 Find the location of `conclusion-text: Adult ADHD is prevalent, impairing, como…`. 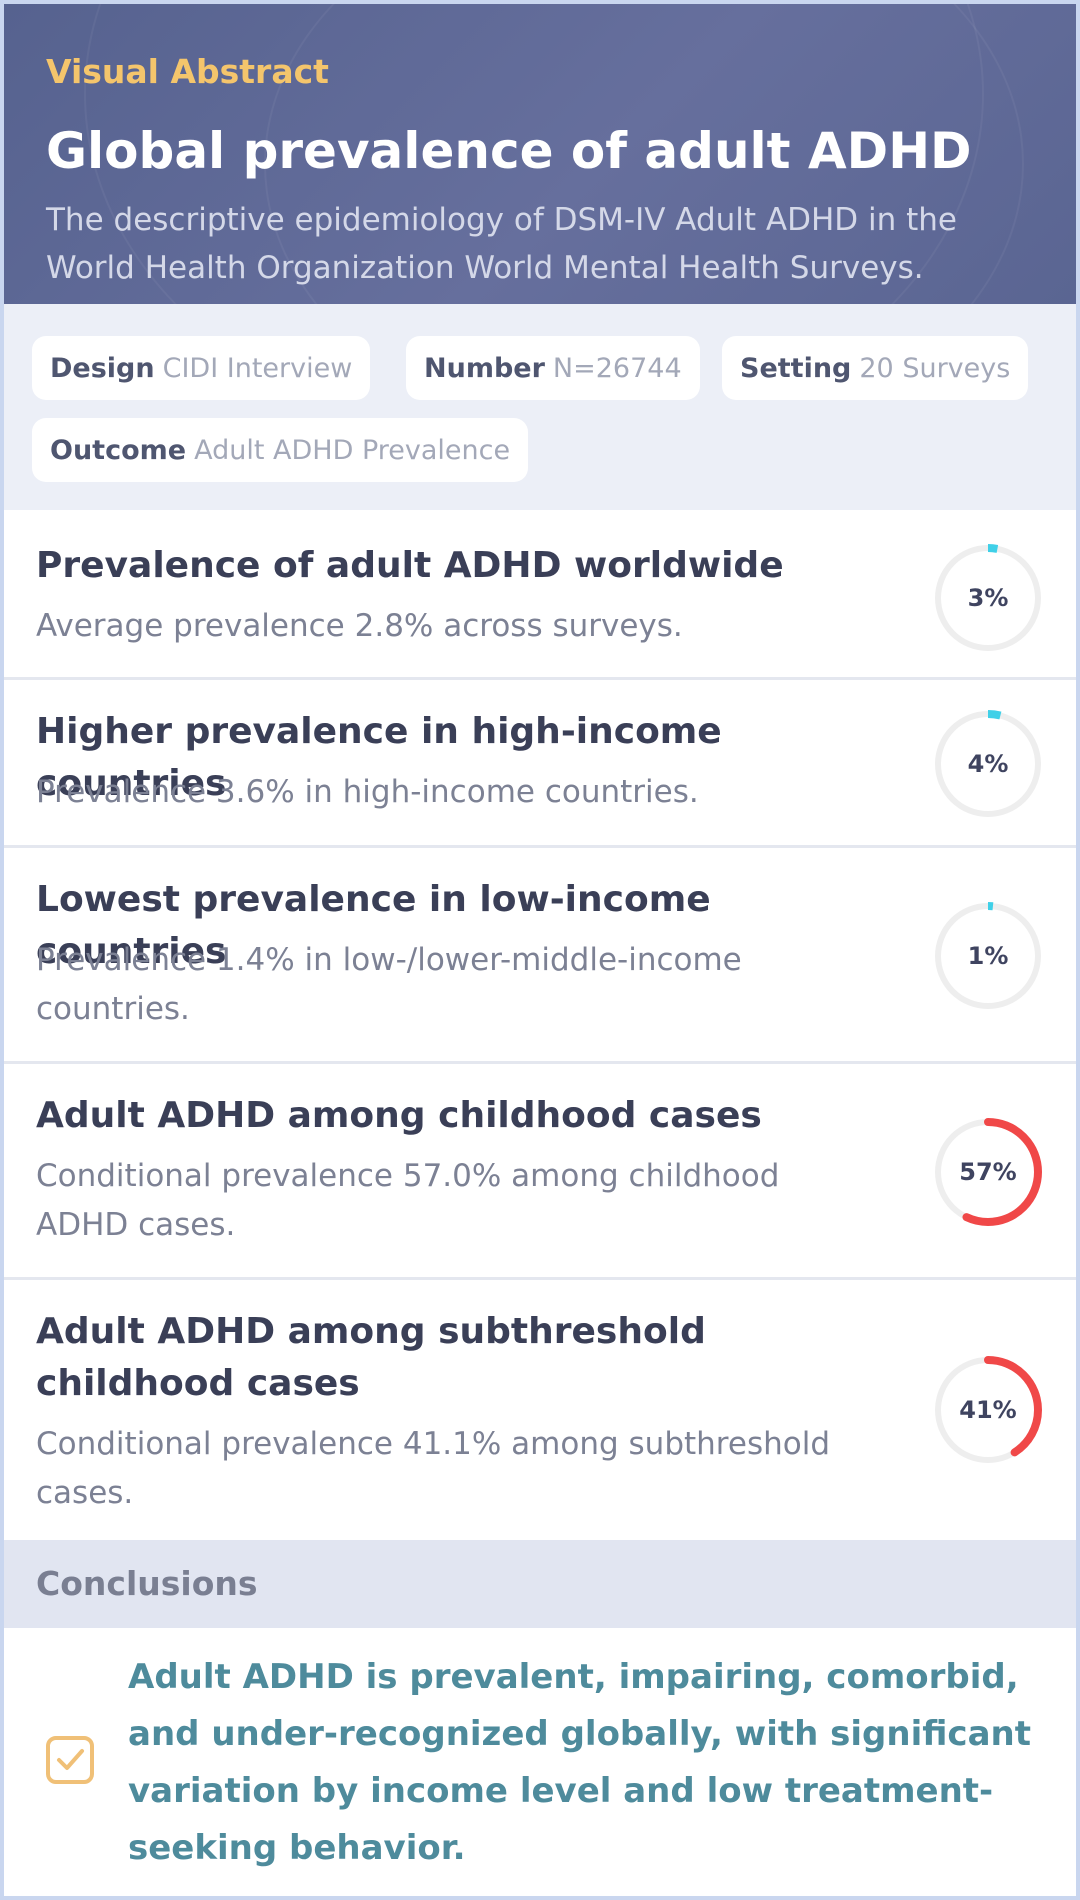

conclusion-text: Adult ADHD is prevalent, impairing, como… is located at coordinates (579, 1762).